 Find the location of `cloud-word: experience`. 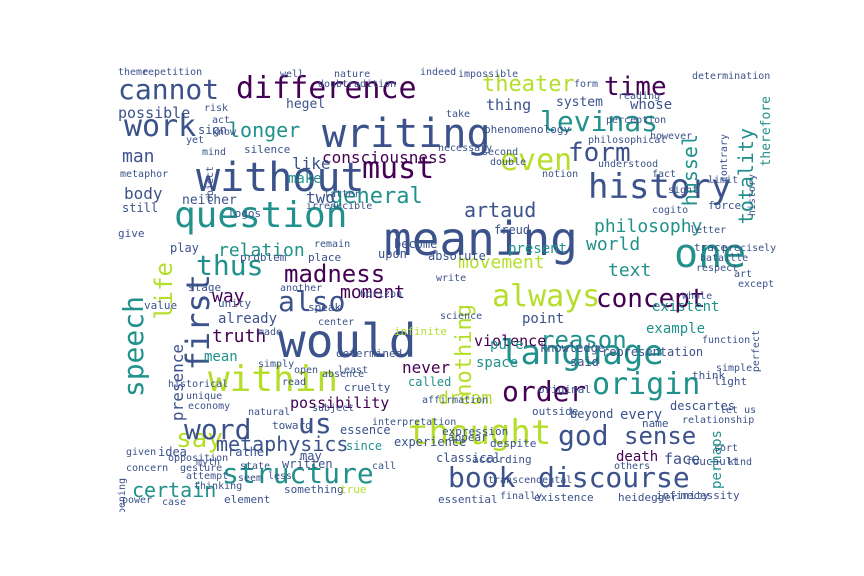

cloud-word: experience is located at coordinates (430, 442).